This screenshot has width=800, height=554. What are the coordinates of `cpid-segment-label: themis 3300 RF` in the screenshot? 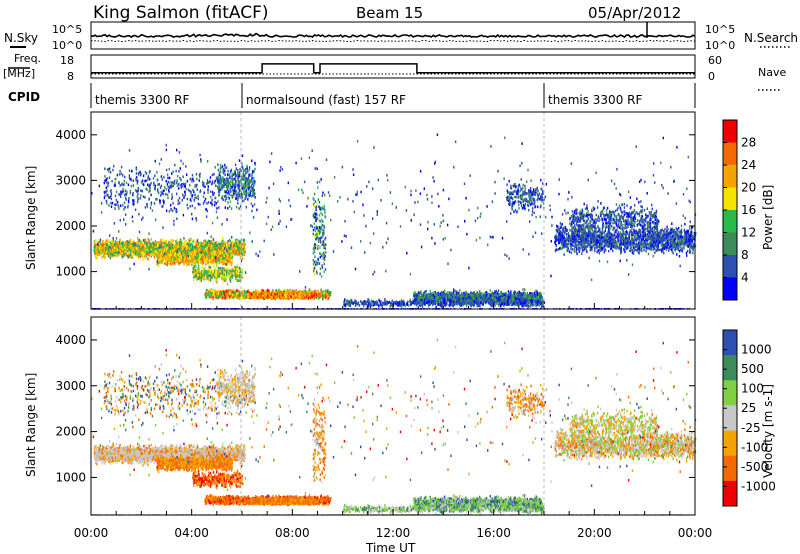 It's located at (595, 100).